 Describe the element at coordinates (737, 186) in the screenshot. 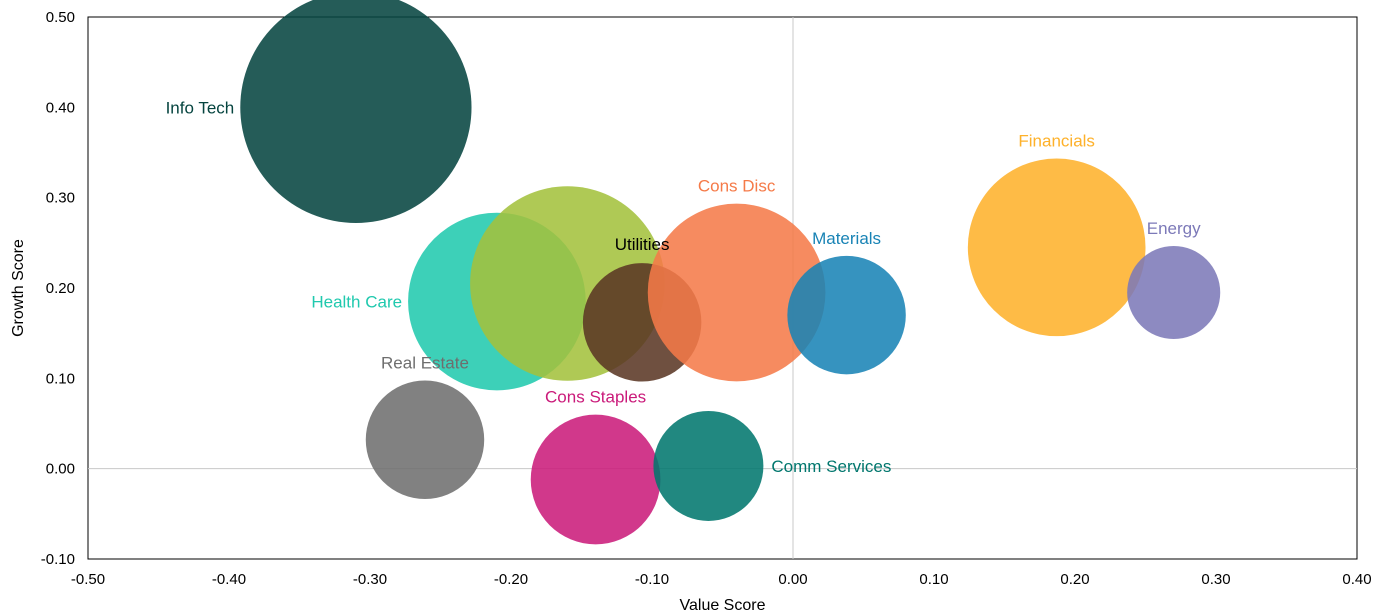

I see `bubble-label-cons-disc: Cons Disc` at that location.